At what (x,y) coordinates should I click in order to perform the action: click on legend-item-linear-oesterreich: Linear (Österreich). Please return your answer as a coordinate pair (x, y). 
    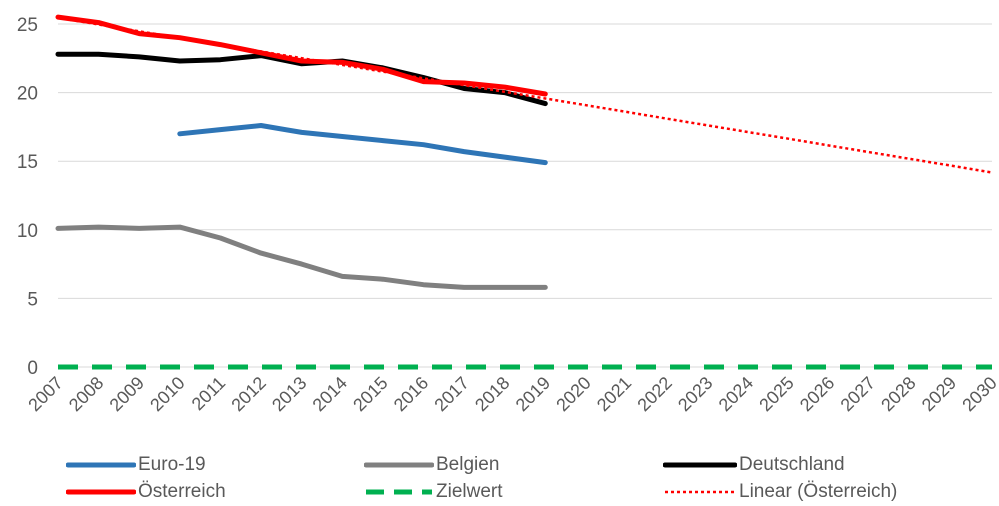
    Looking at the image, I should click on (780, 492).